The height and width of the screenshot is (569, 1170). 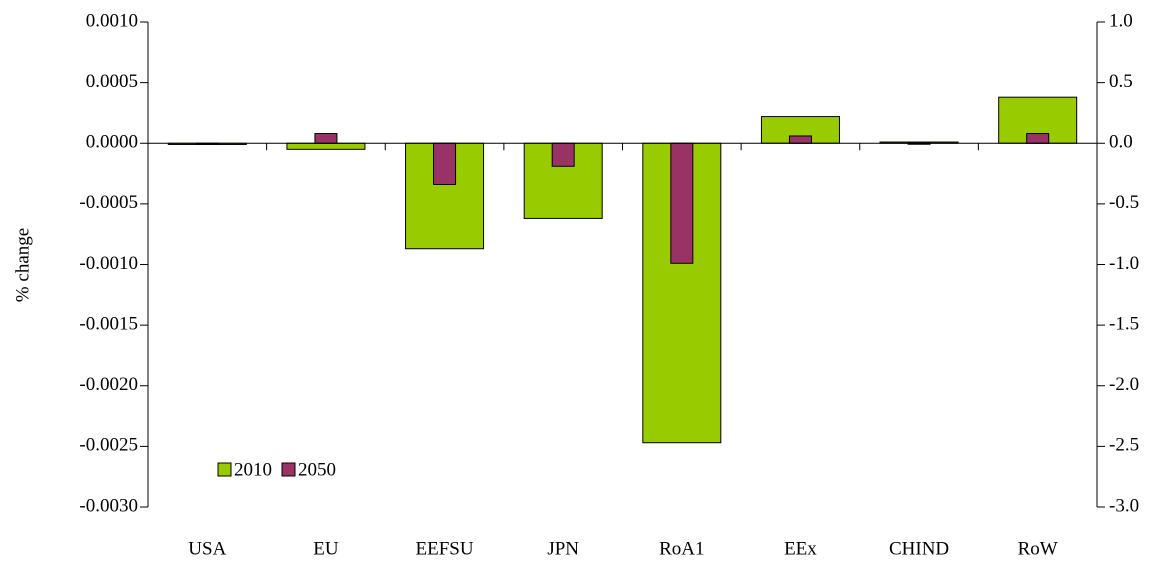 I want to click on y-tick-label: -0.0010, so click(x=108, y=263).